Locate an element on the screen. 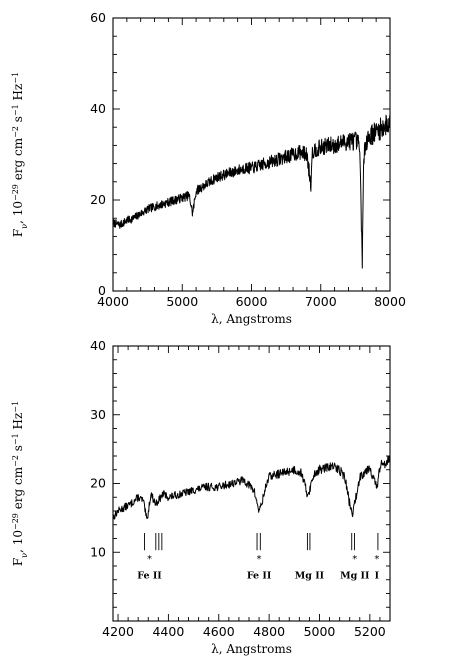 This screenshot has height=656, width=474. x-tick-label: 7000 is located at coordinates (321, 301).